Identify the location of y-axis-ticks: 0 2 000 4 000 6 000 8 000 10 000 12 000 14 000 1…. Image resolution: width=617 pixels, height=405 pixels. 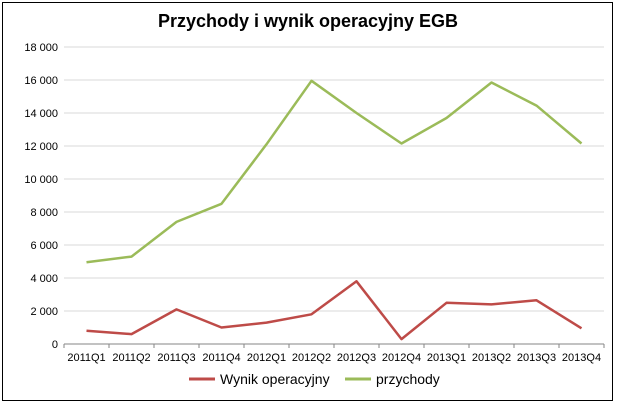
(41, 196).